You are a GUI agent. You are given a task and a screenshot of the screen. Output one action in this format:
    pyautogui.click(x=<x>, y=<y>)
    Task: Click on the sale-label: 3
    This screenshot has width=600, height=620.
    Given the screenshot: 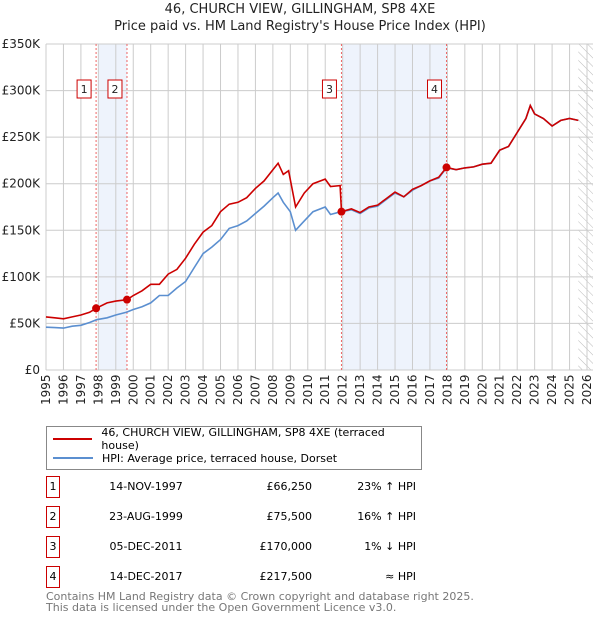 What is the action you would take?
    pyautogui.click(x=329, y=89)
    